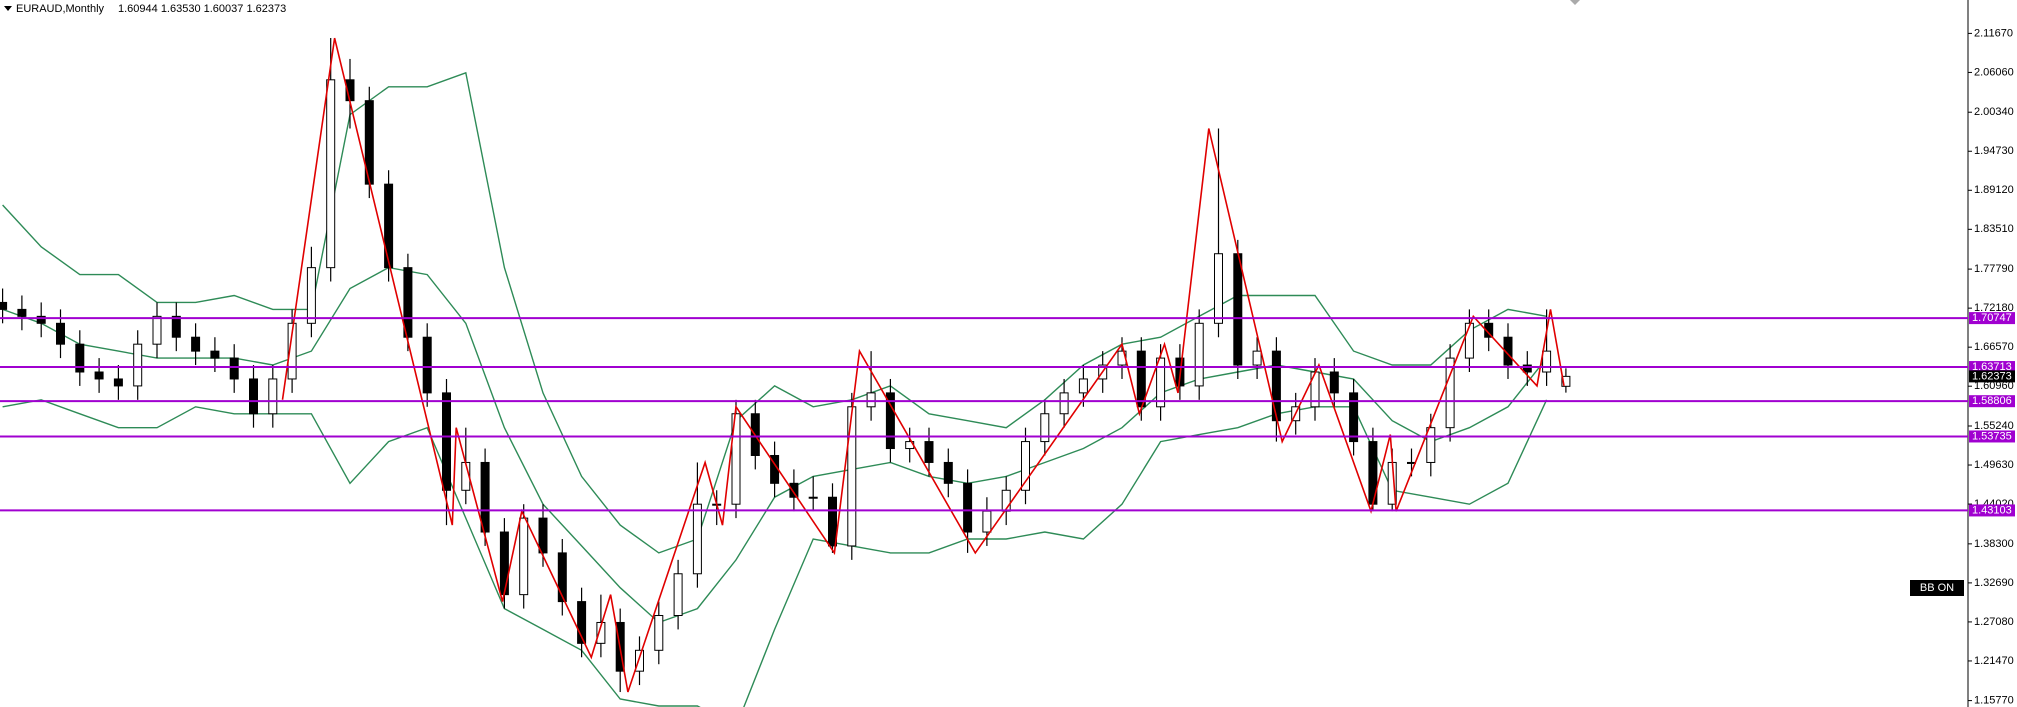 The image size is (2017, 707). I want to click on y-tick-label: 1.94730, so click(1994, 151).